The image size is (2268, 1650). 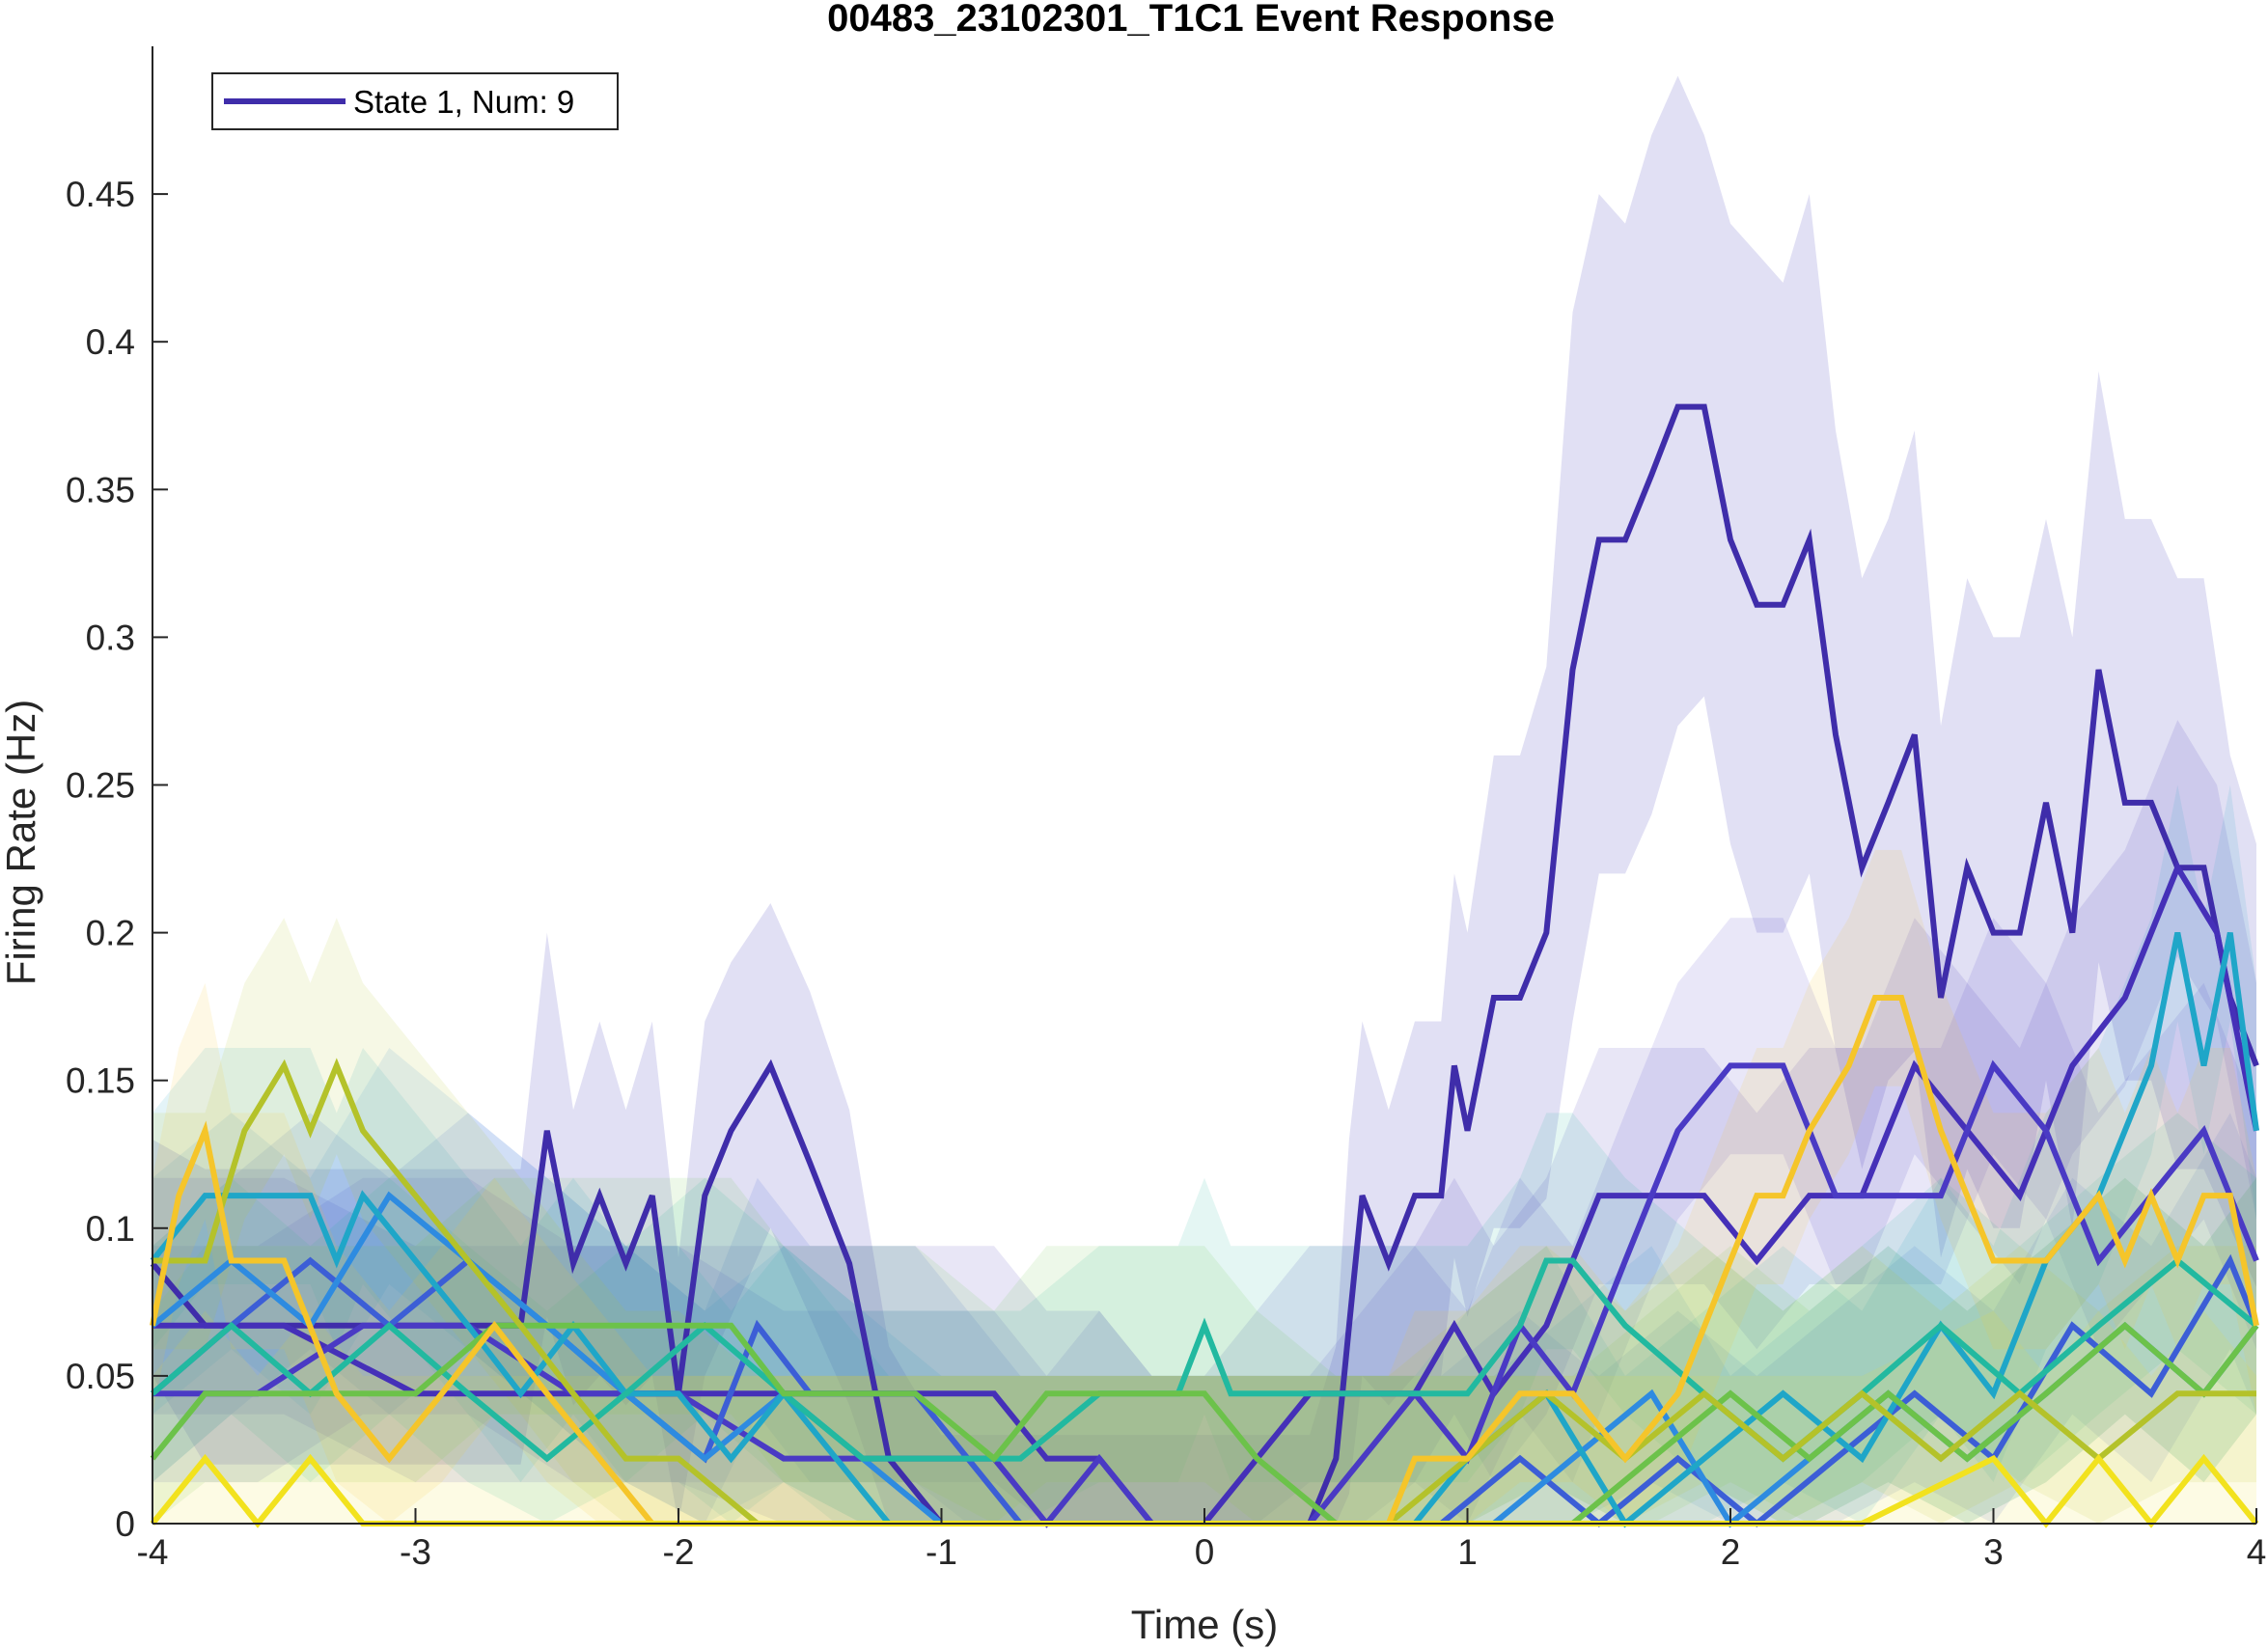 I want to click on x-tick-label: -4, so click(x=153, y=1552).